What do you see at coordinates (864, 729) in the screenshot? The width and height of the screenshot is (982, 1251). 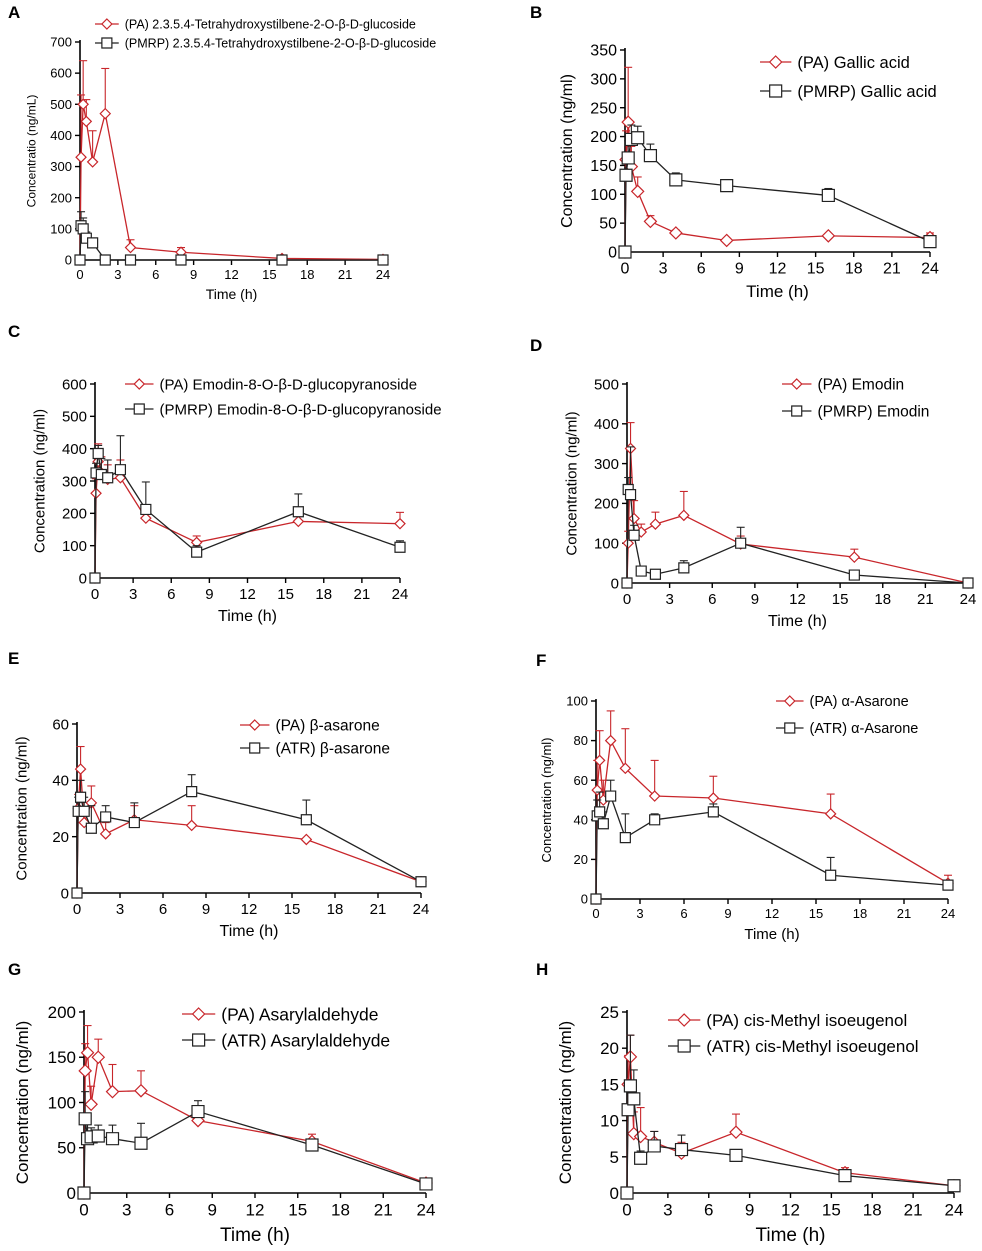 I see `legend-label: (ATR) α-Asarone` at bounding box center [864, 729].